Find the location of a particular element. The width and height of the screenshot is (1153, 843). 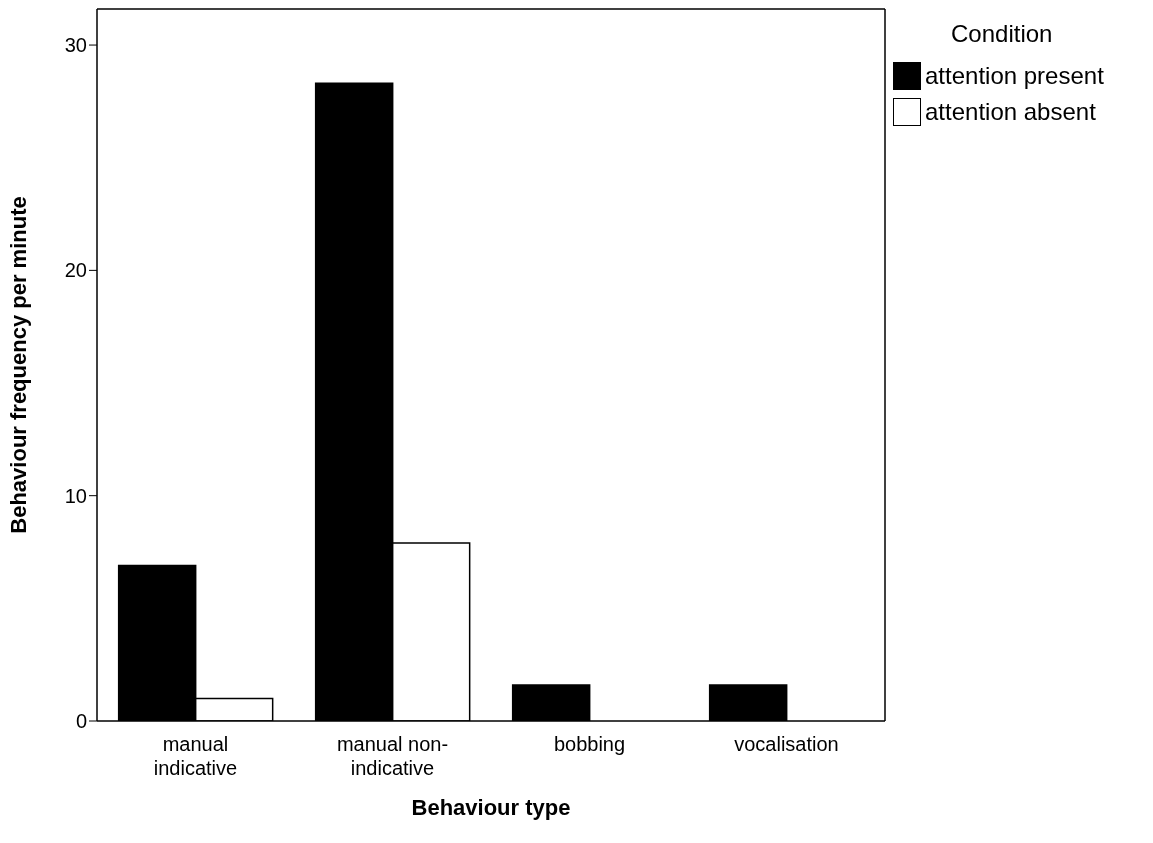

legend-label: attention absent is located at coordinates (1010, 112).